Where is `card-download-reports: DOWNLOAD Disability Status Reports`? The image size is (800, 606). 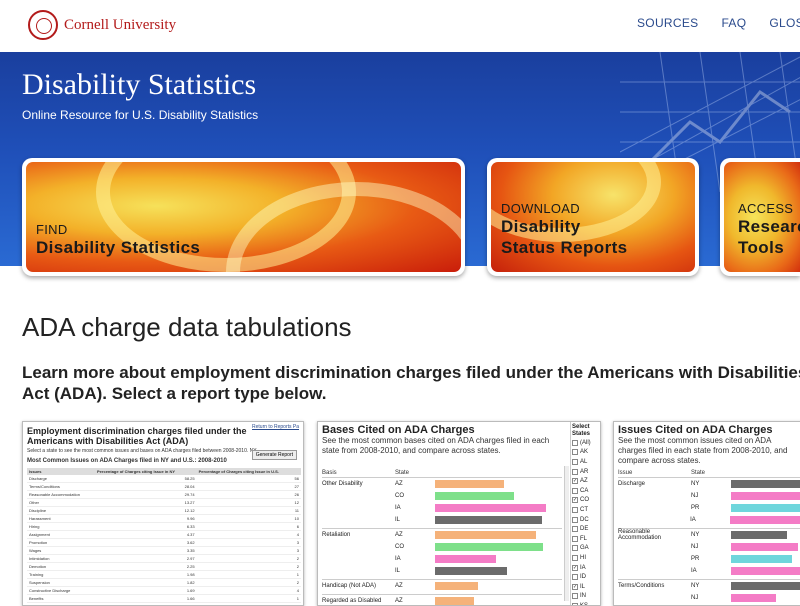
card-download-reports: DOWNLOAD Disability Status Reports is located at coordinates (593, 217).